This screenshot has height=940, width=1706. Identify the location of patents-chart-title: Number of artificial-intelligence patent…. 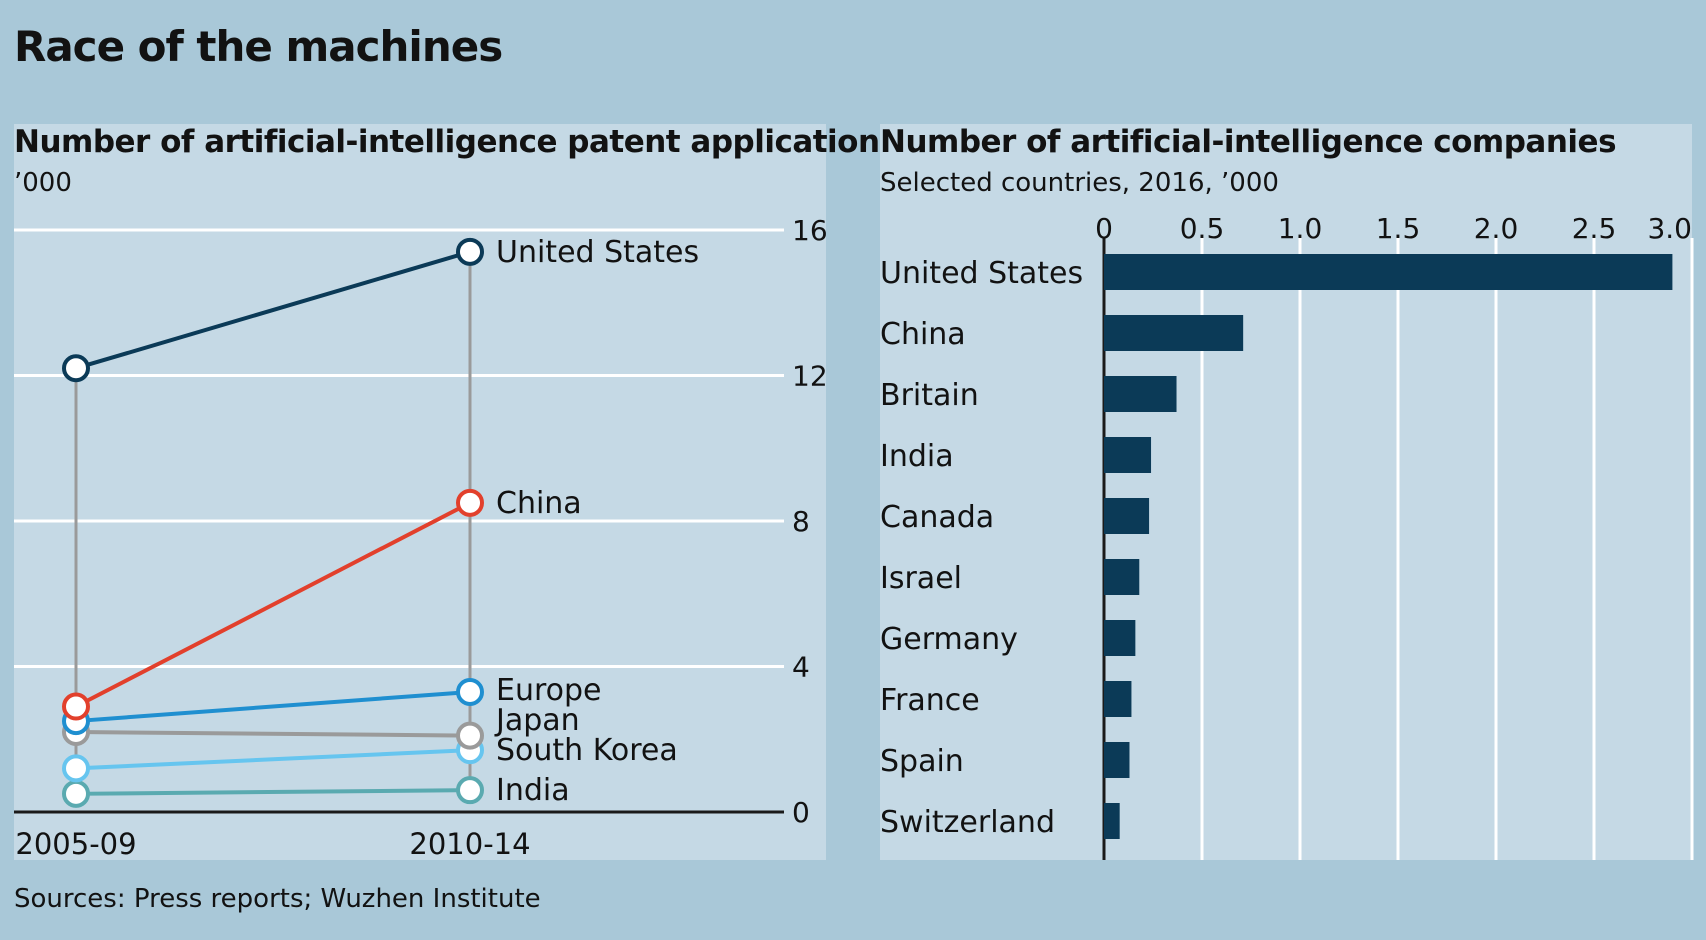
(456, 142).